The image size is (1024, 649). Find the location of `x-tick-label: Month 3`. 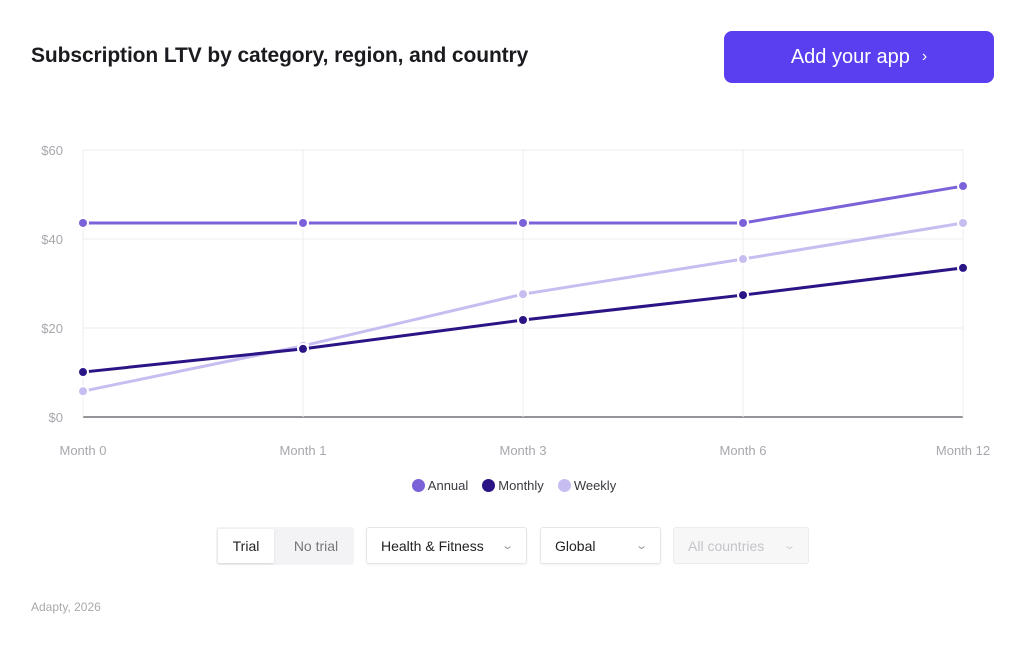

x-tick-label: Month 3 is located at coordinates (523, 450).